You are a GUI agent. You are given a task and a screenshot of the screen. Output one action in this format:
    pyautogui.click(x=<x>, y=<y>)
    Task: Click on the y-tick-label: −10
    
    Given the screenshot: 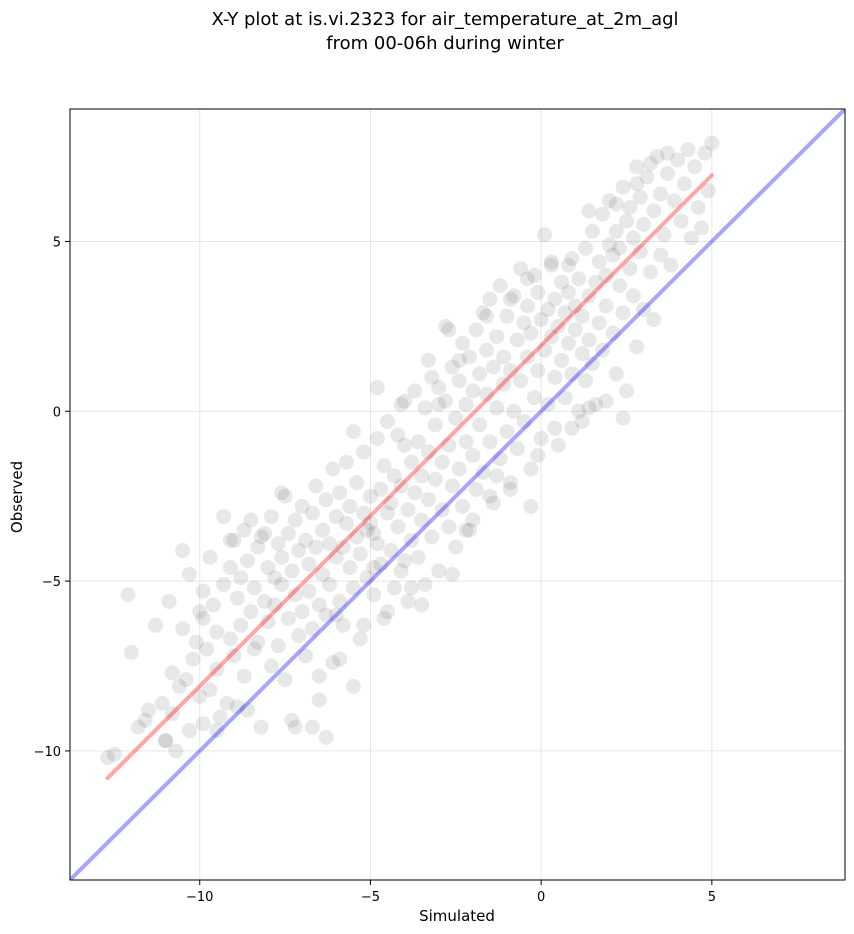 What is the action you would take?
    pyautogui.click(x=47, y=752)
    